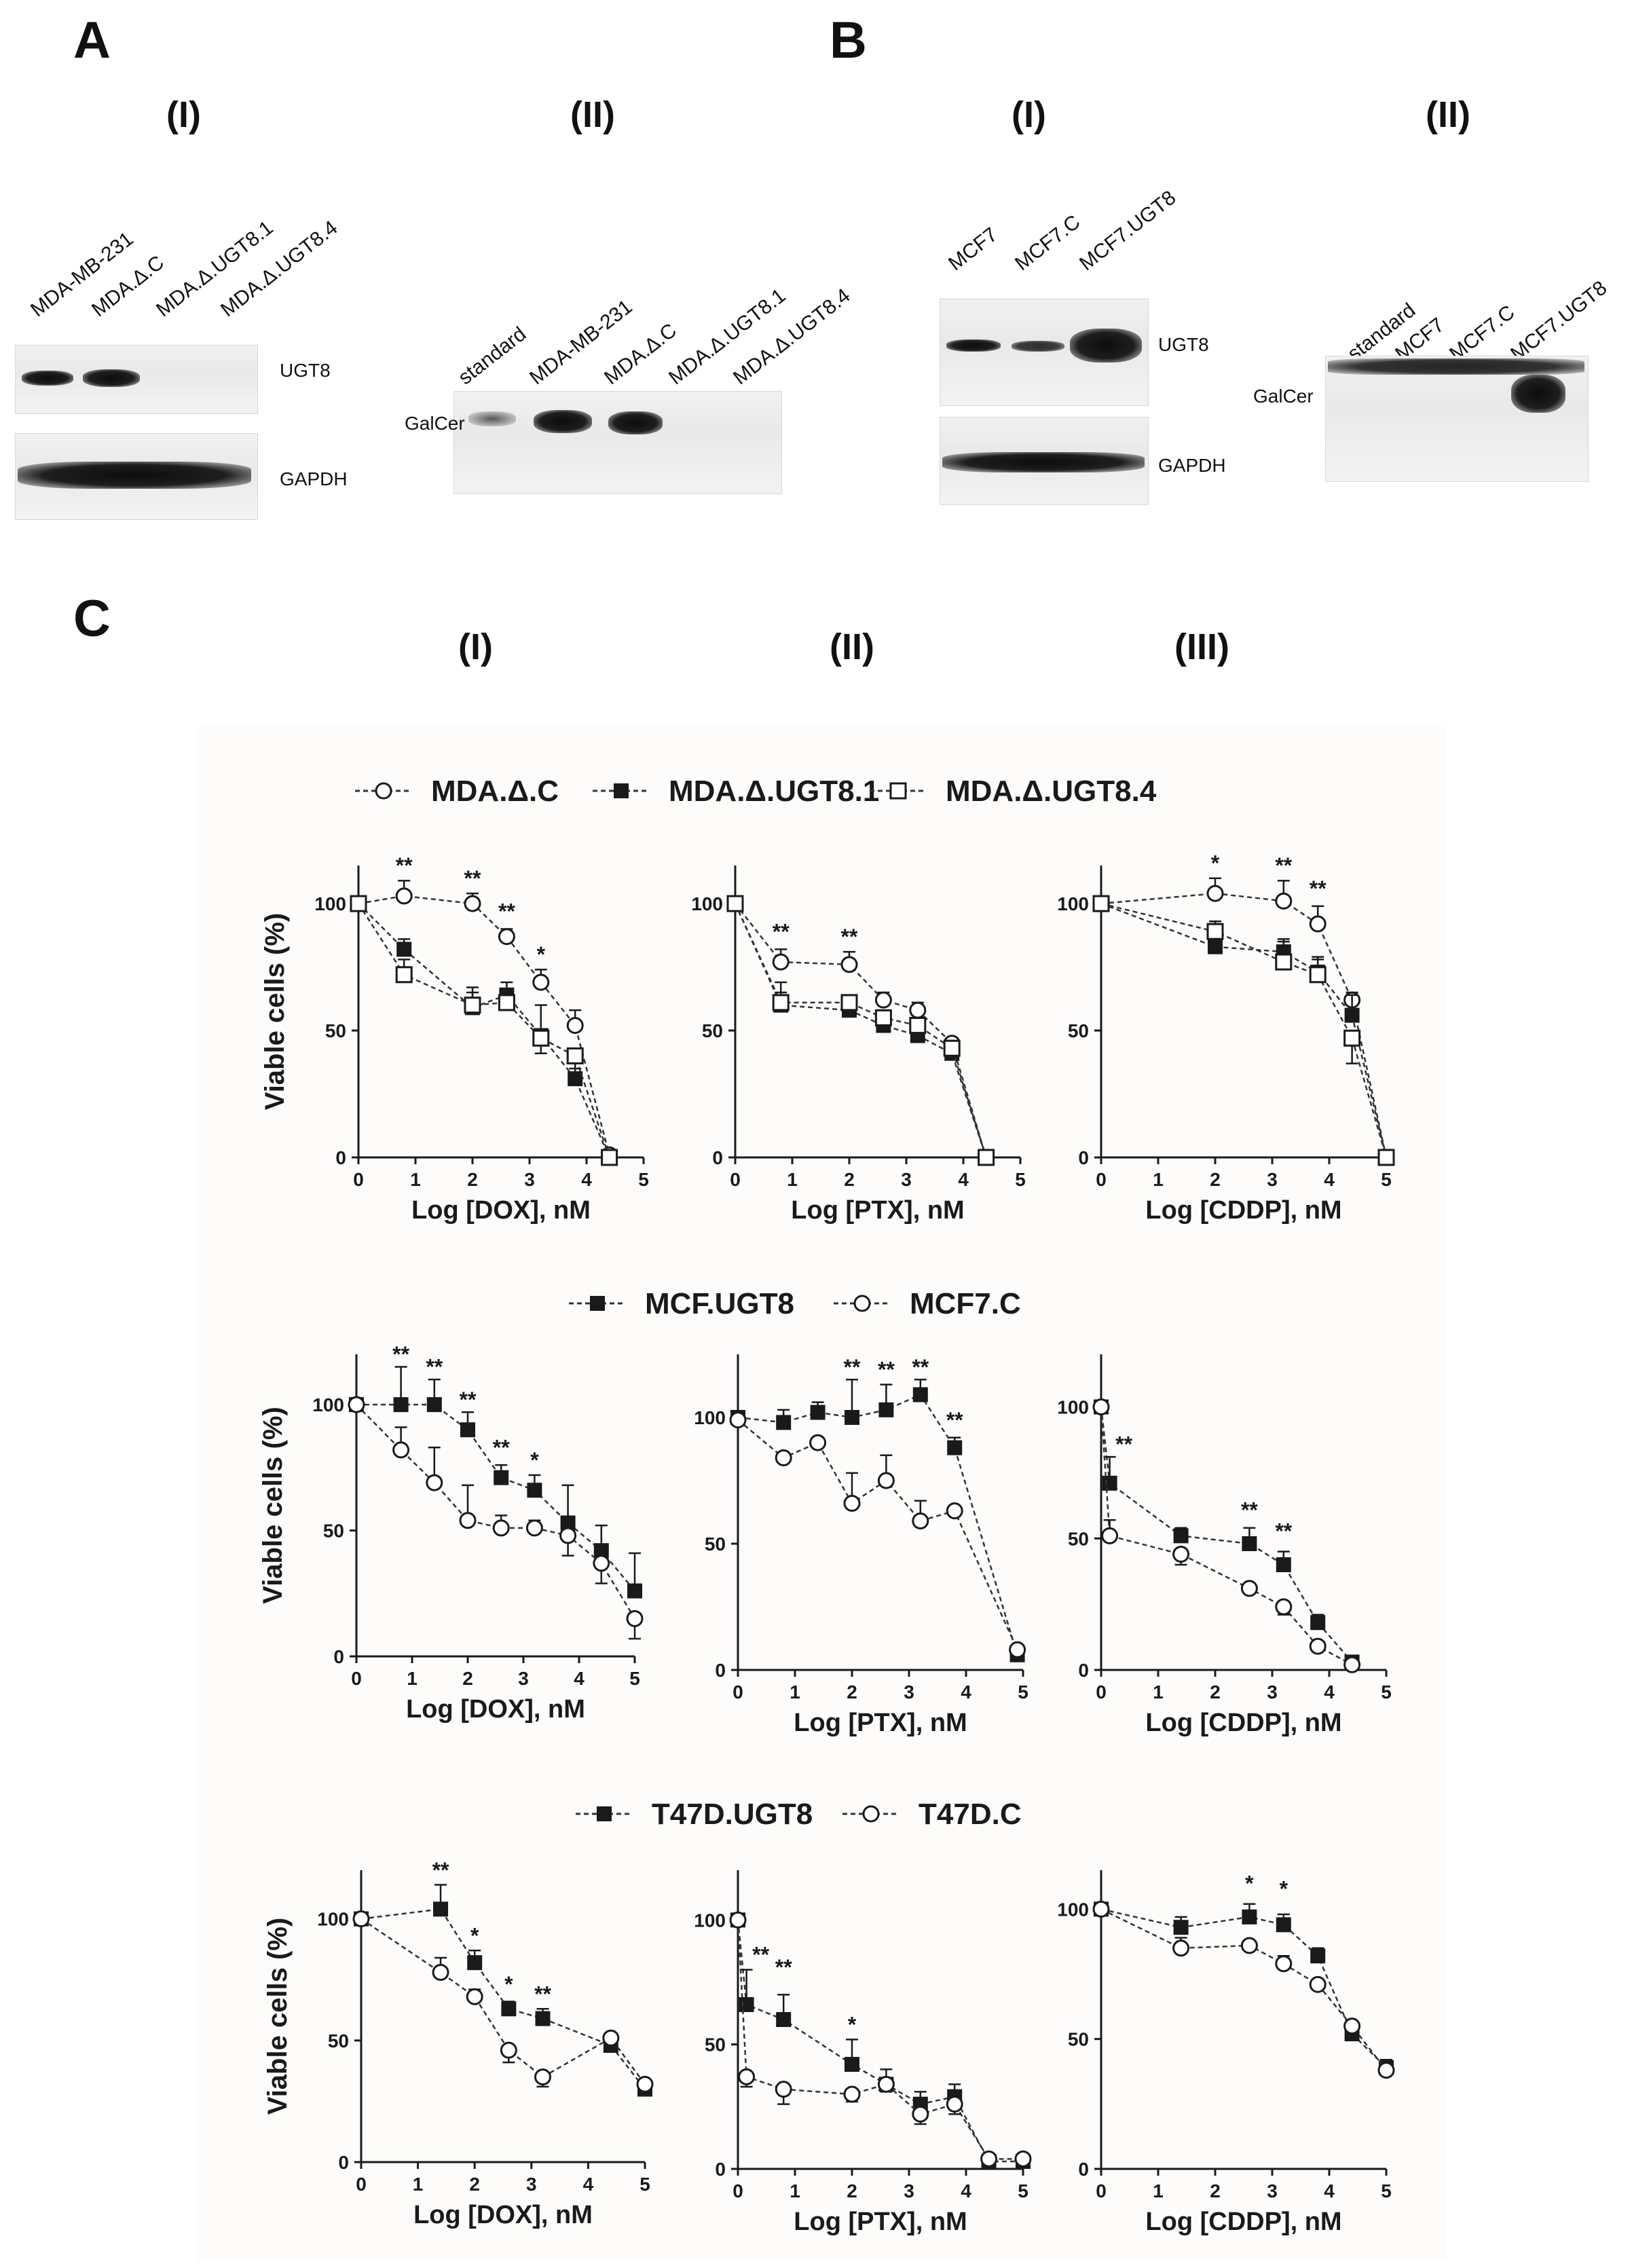 This screenshot has height=2268, width=1632. I want to click on sublabel-c-ii: (II), so click(852, 647).